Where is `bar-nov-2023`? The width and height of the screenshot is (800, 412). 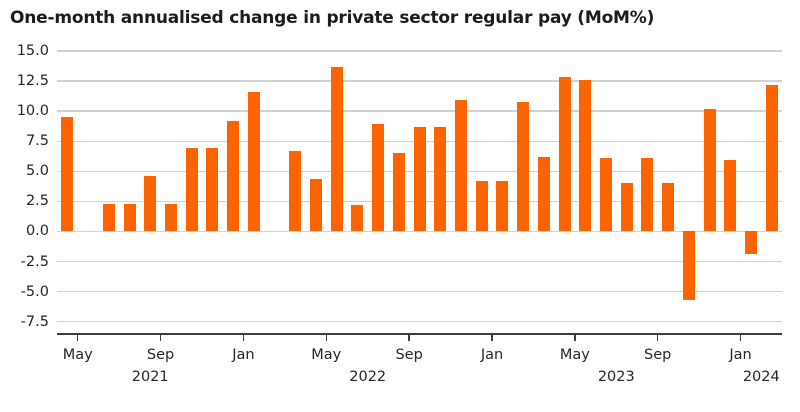 bar-nov-2023 is located at coordinates (709, 170).